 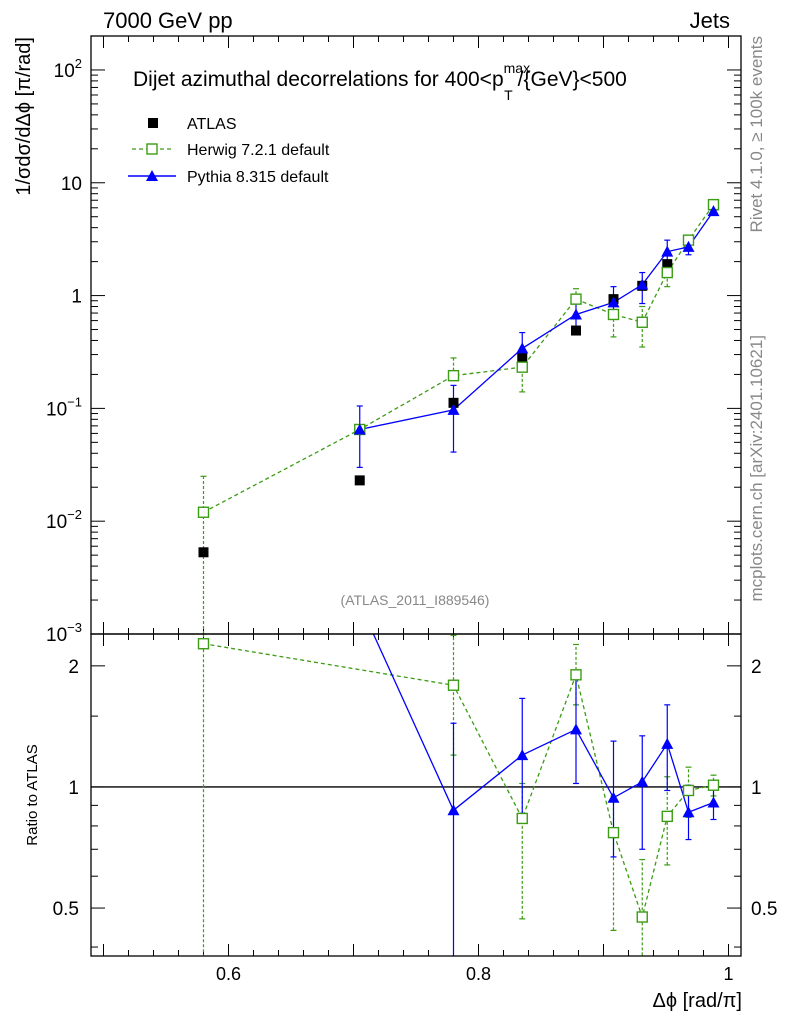 What do you see at coordinates (76, 297) in the screenshot?
I see `y-tick-label: 1` at bounding box center [76, 297].